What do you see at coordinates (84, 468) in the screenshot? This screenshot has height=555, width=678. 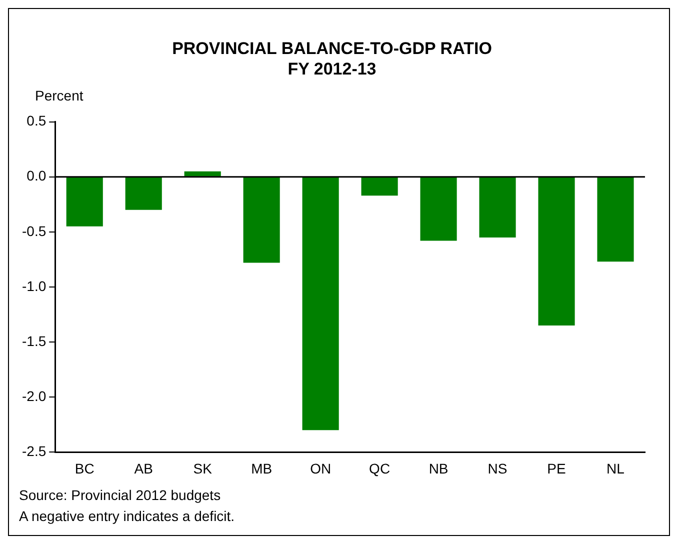 I see `x-tick-label: BC` at bounding box center [84, 468].